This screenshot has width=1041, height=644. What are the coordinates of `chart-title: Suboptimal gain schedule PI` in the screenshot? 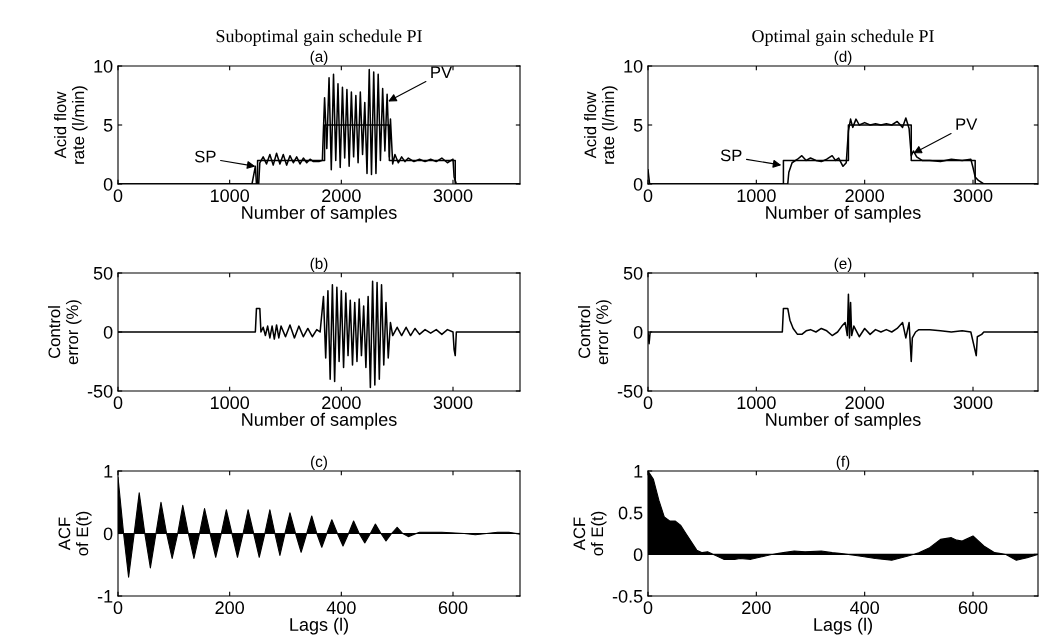 It's located at (319, 37).